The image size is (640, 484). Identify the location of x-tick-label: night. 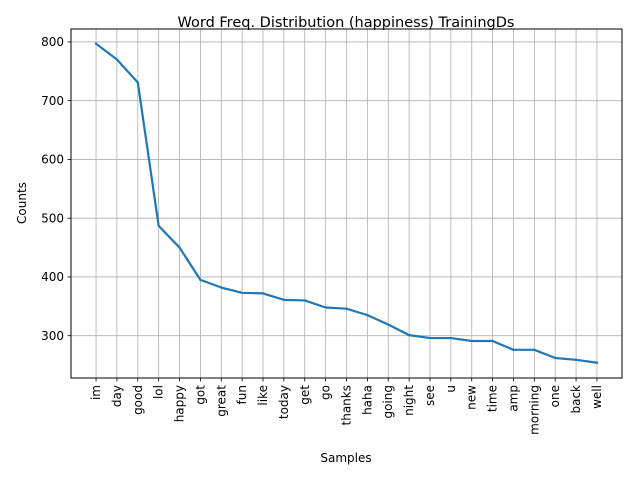
(409, 400).